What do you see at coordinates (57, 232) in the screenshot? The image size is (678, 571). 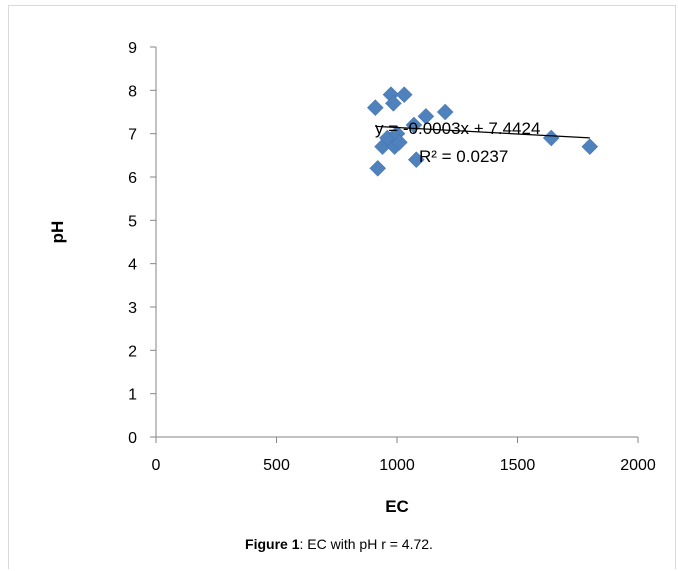 I see `y-axis-title: pH` at bounding box center [57, 232].